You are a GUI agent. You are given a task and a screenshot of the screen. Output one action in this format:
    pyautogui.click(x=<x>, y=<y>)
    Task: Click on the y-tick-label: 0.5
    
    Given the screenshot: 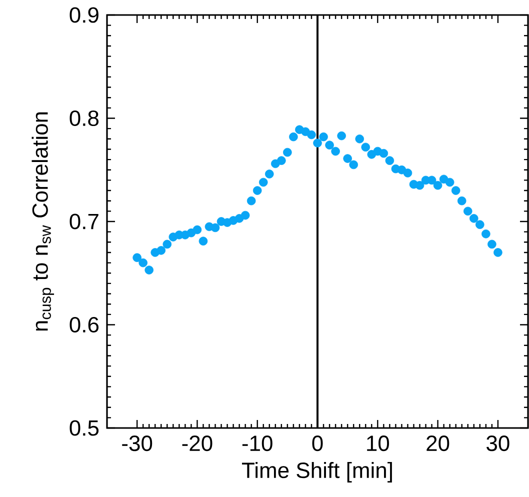 What is the action you would take?
    pyautogui.click(x=84, y=428)
    